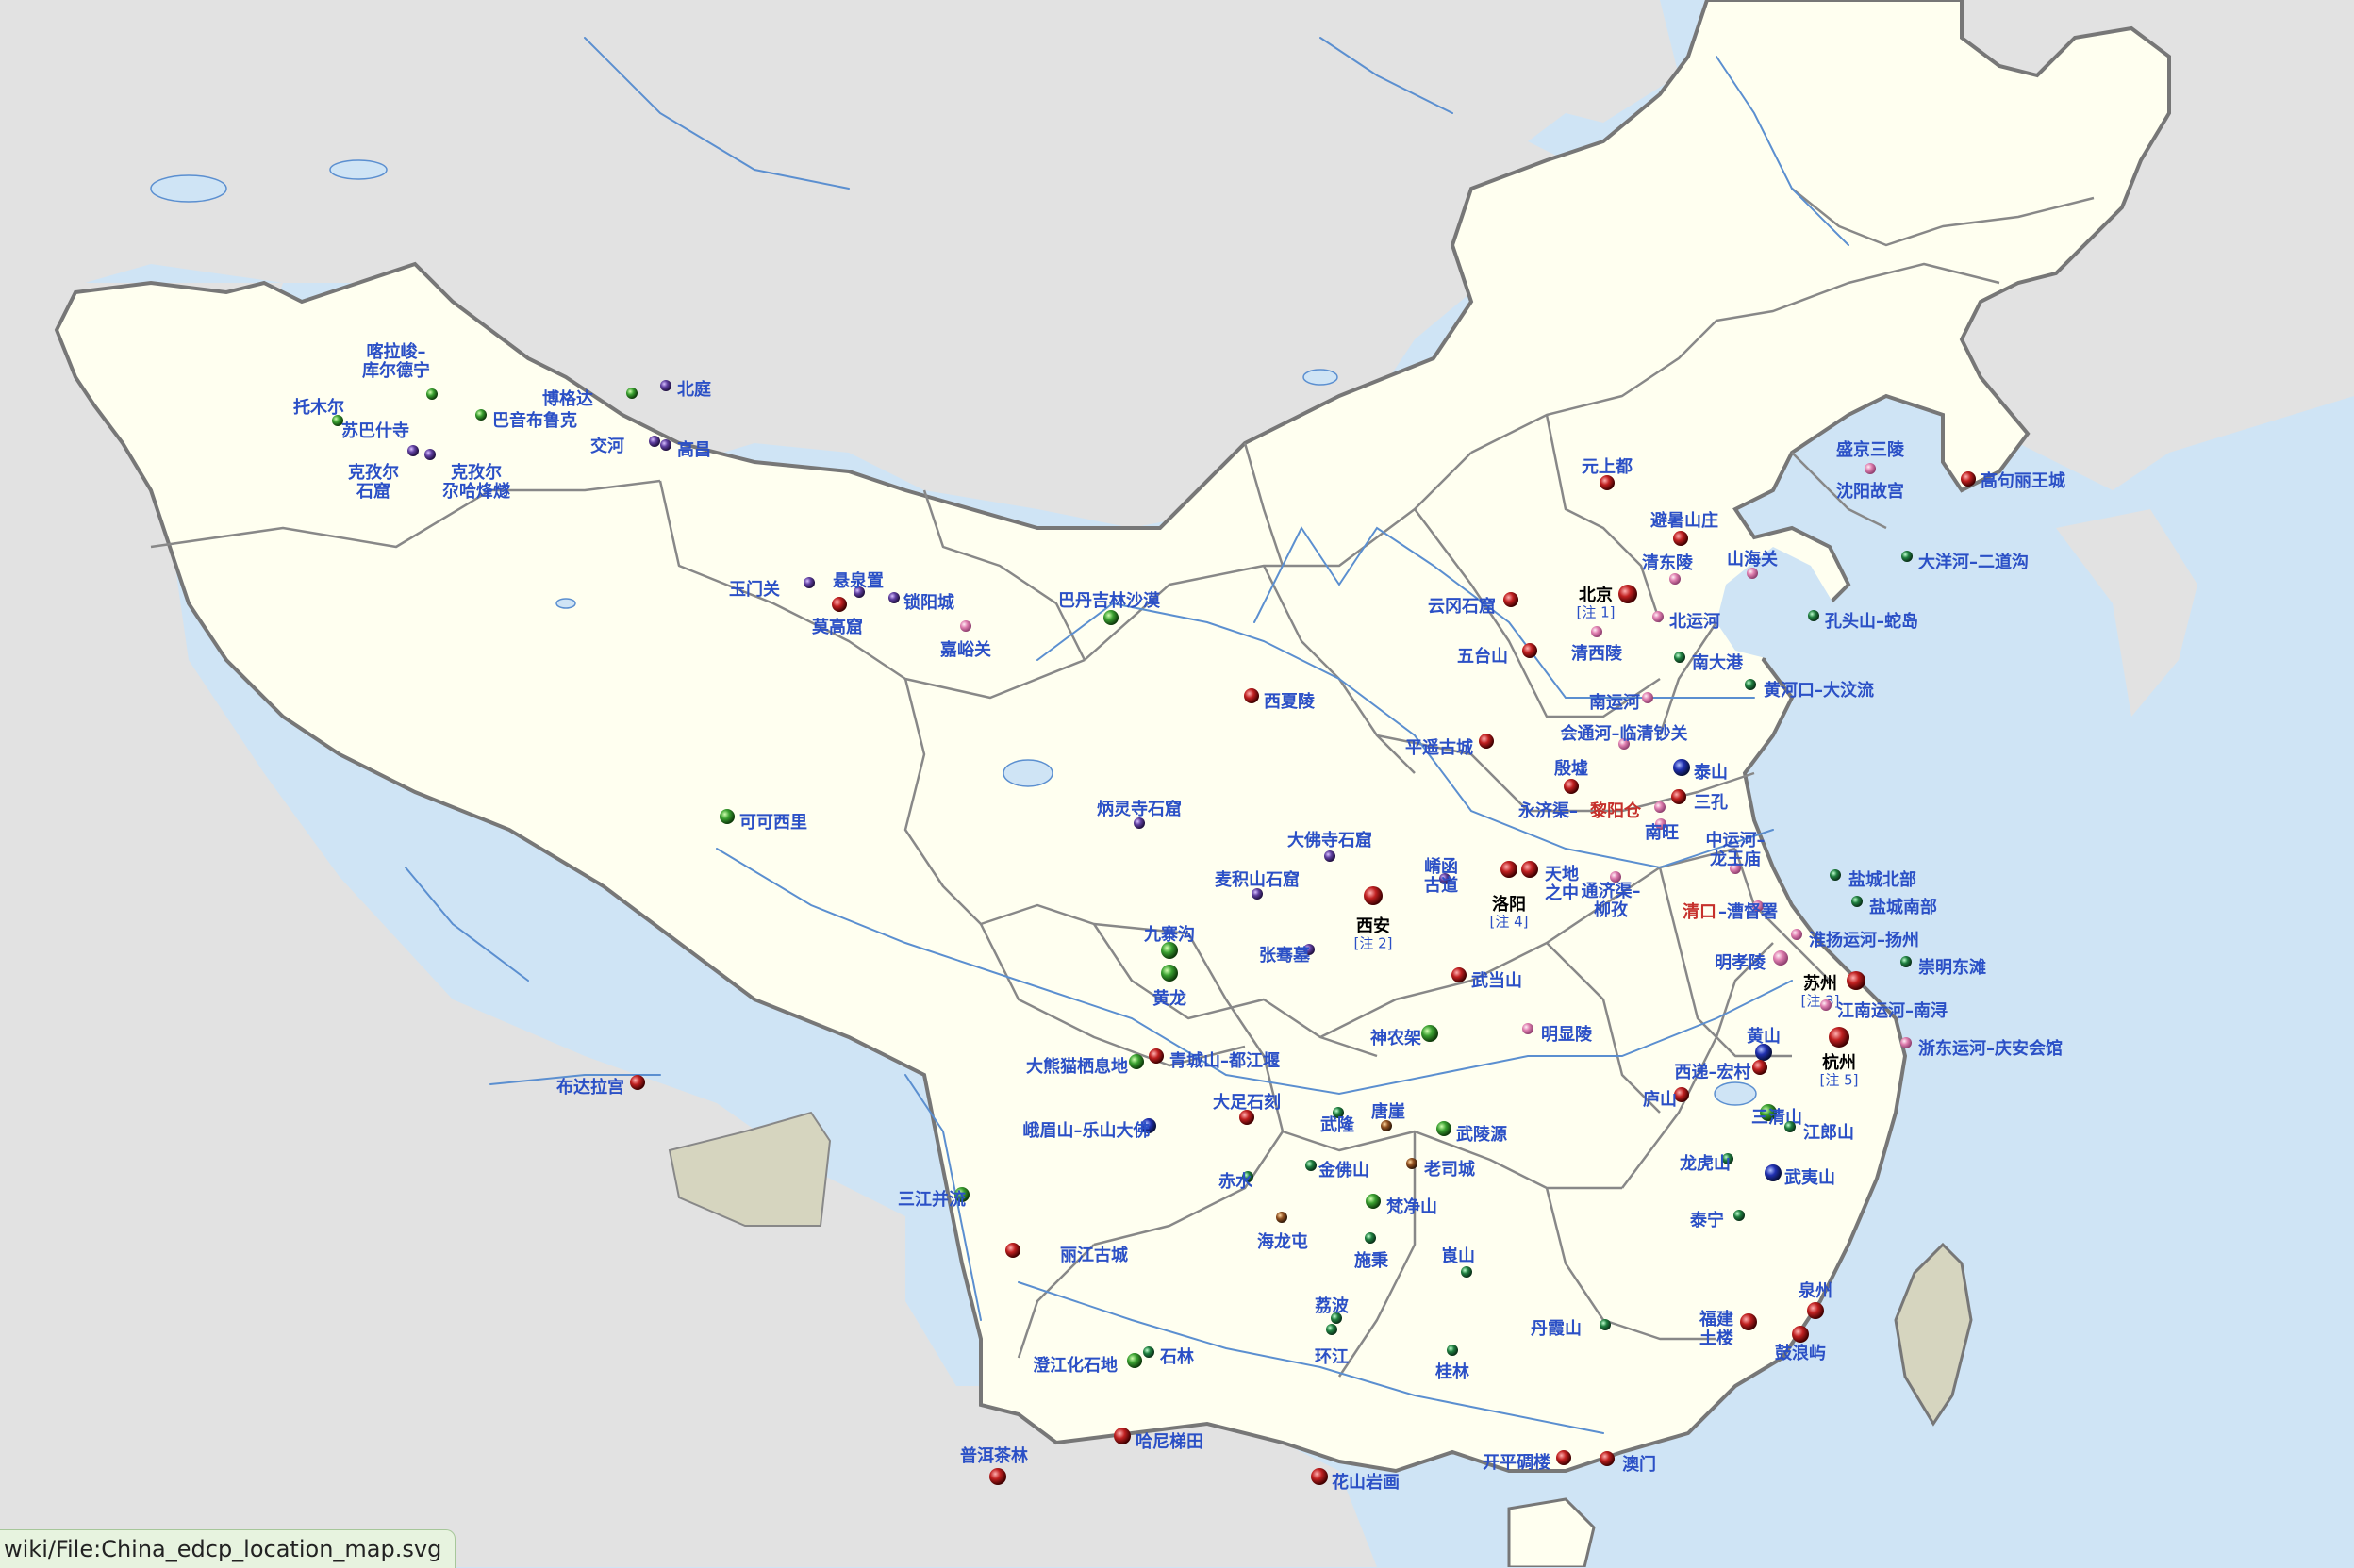 This screenshot has width=2354, height=1568. What do you see at coordinates (1139, 814) in the screenshot?
I see `site-41: 炳灵寺石窟` at bounding box center [1139, 814].